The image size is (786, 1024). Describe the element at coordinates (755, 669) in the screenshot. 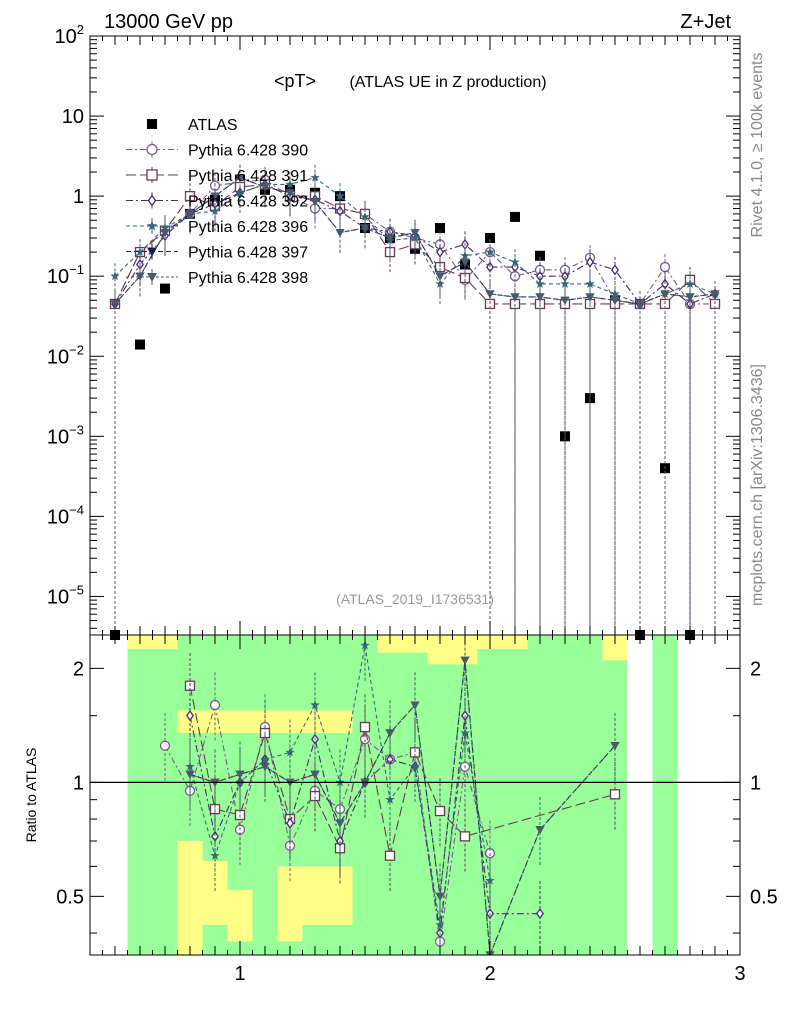

I see `ratio-y-tick-label-right: 2` at that location.